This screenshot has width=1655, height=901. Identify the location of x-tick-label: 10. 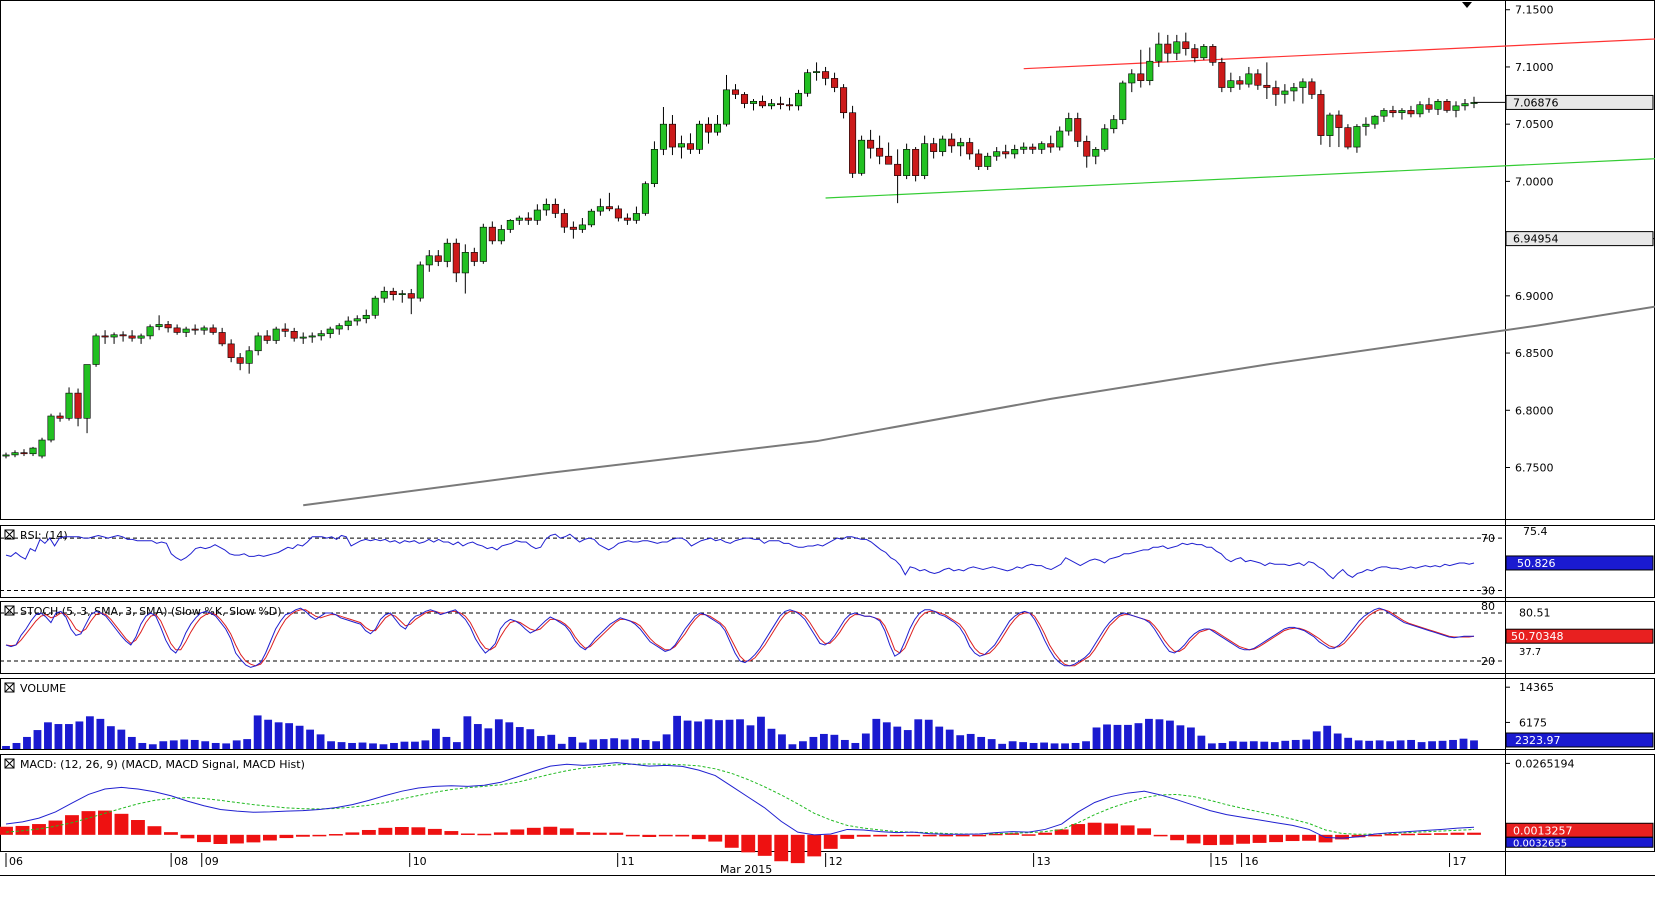
(420, 861).